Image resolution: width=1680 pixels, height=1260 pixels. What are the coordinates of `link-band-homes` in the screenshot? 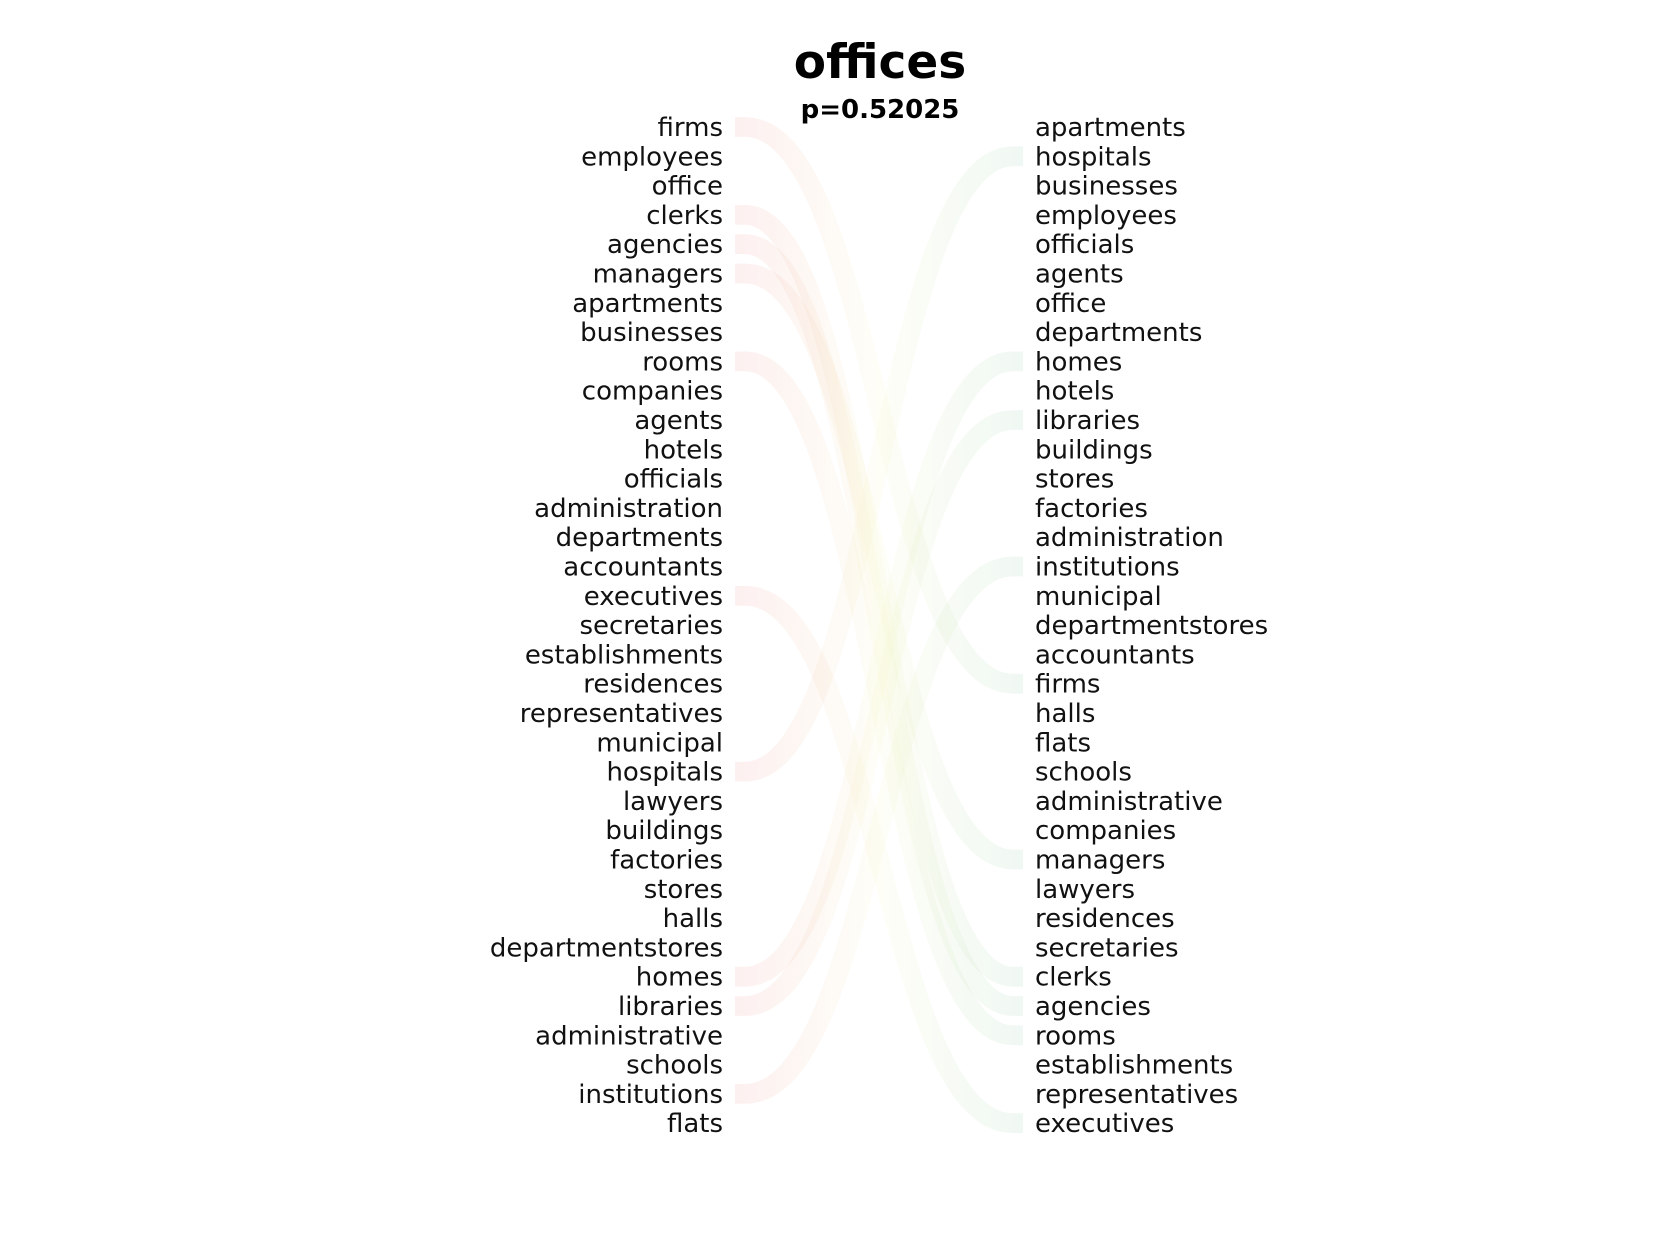 It's located at (879, 669).